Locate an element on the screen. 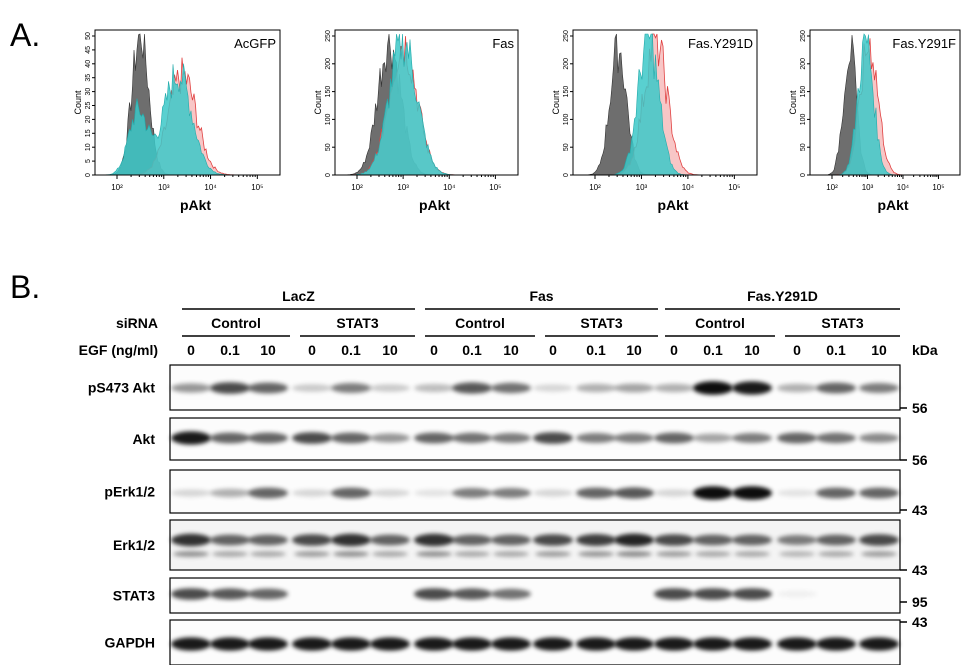  y-tick-label: 5 is located at coordinates (88, 161).